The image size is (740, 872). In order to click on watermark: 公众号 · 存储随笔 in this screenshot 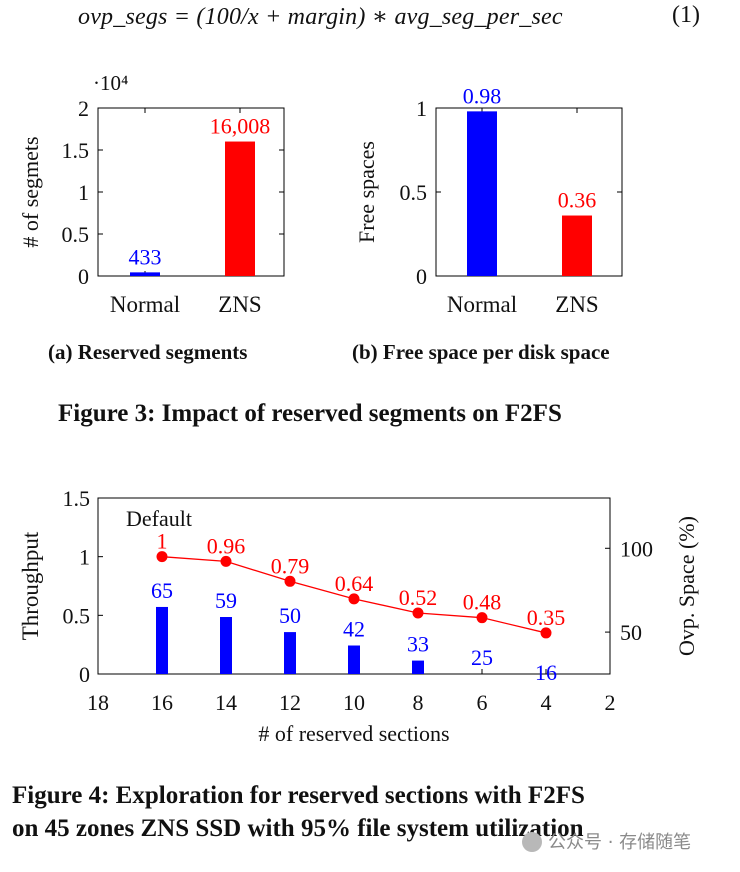, I will do `click(606, 841)`.